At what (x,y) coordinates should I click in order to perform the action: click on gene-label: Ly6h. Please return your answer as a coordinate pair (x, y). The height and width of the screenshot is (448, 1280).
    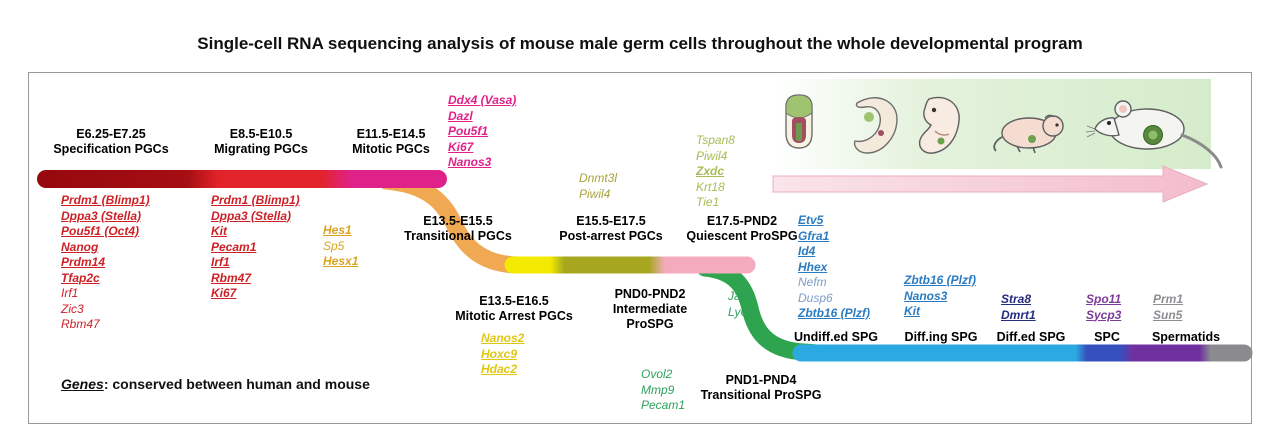
    Looking at the image, I should click on (741, 311).